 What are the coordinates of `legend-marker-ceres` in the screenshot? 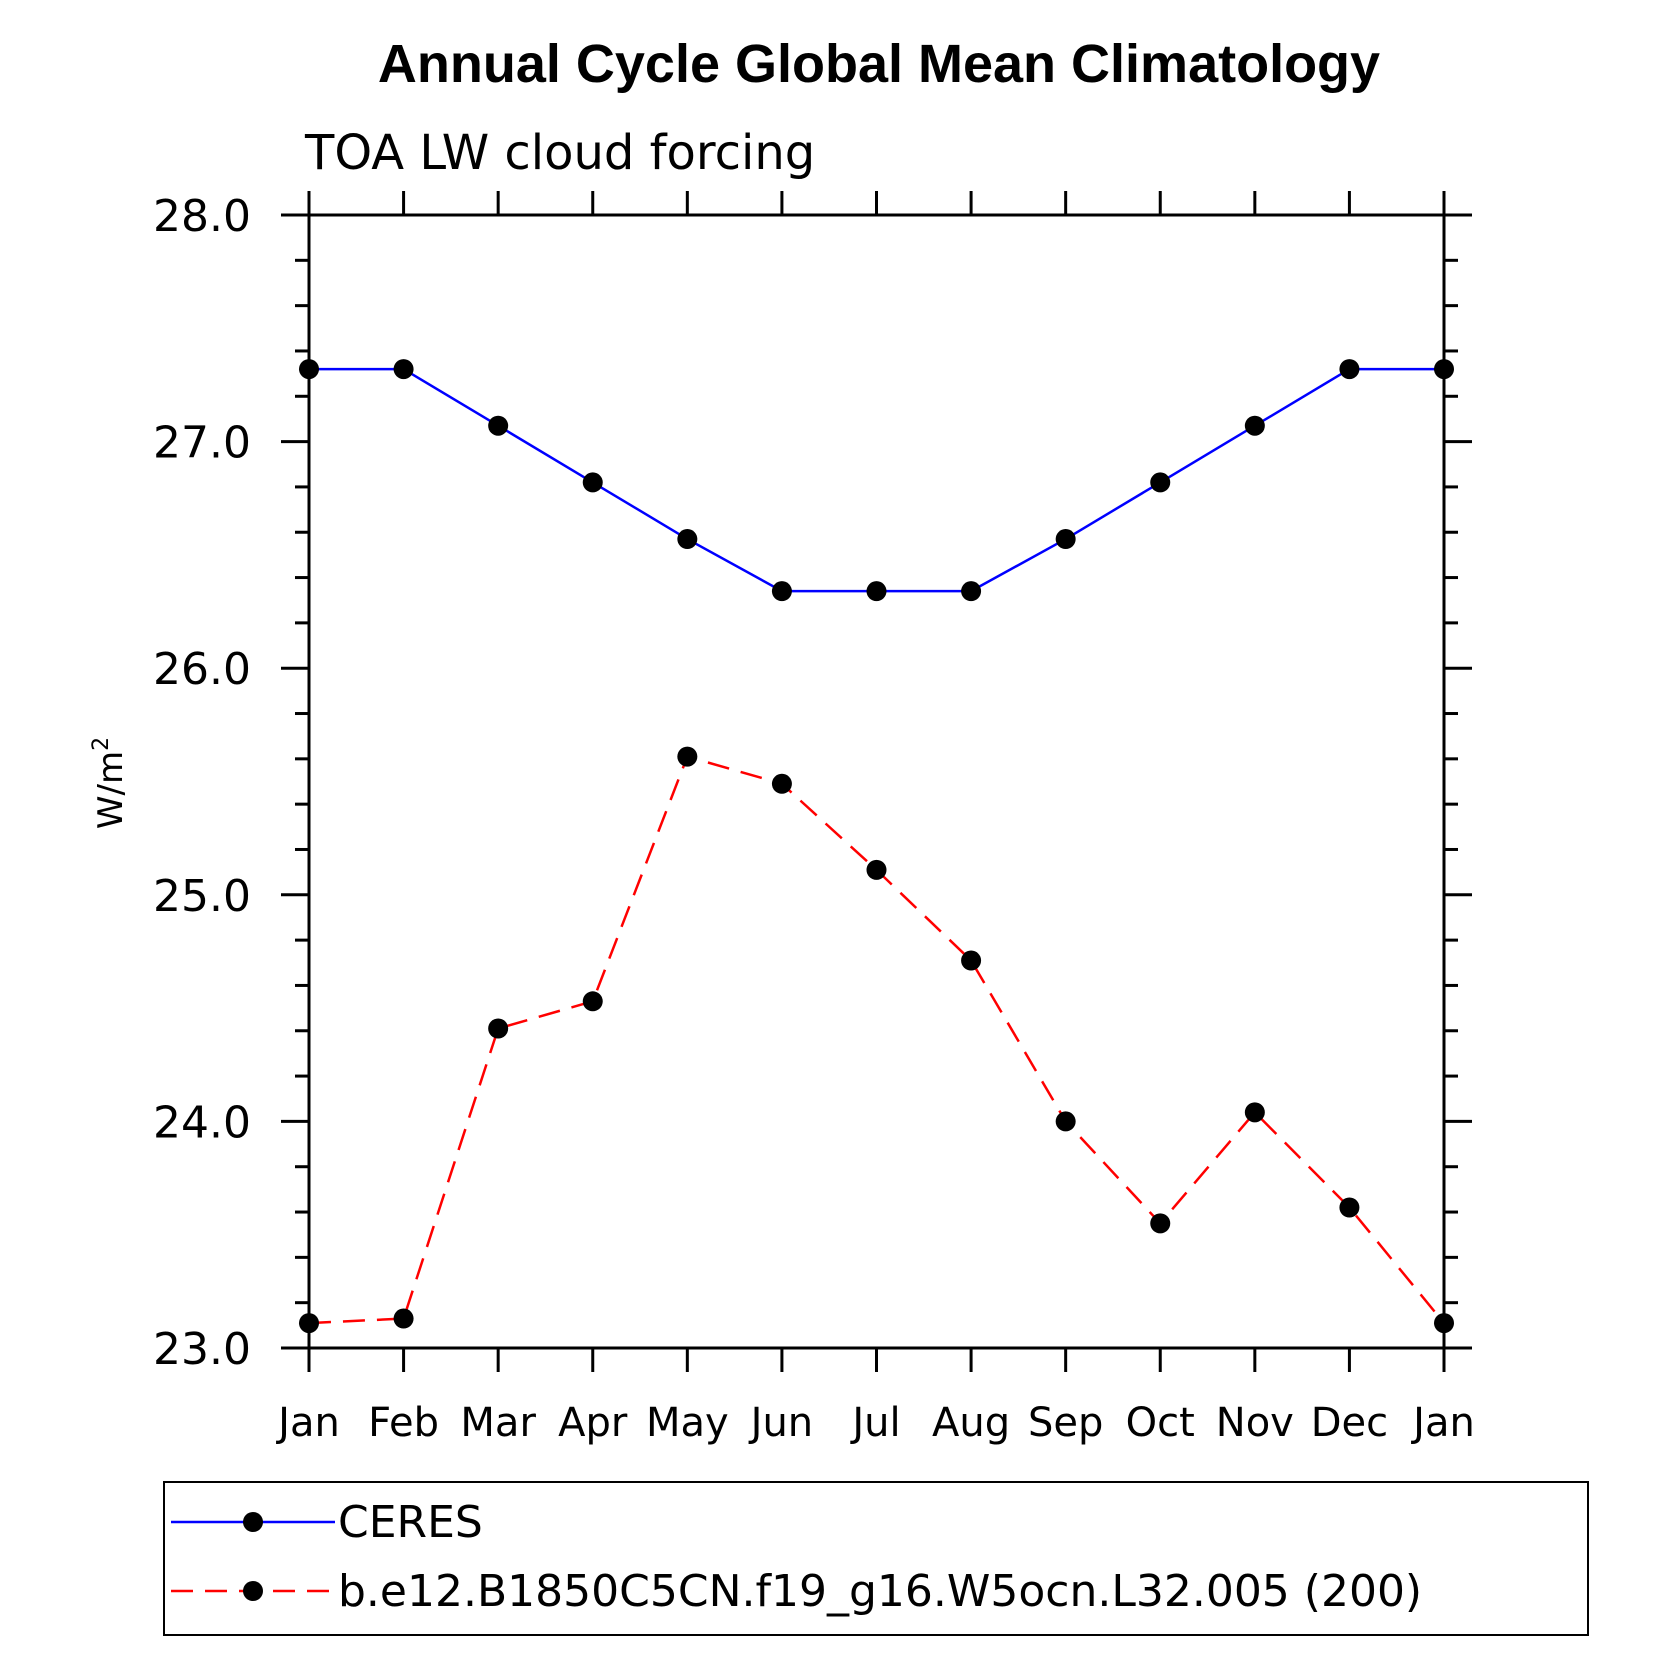 It's located at (253, 1522).